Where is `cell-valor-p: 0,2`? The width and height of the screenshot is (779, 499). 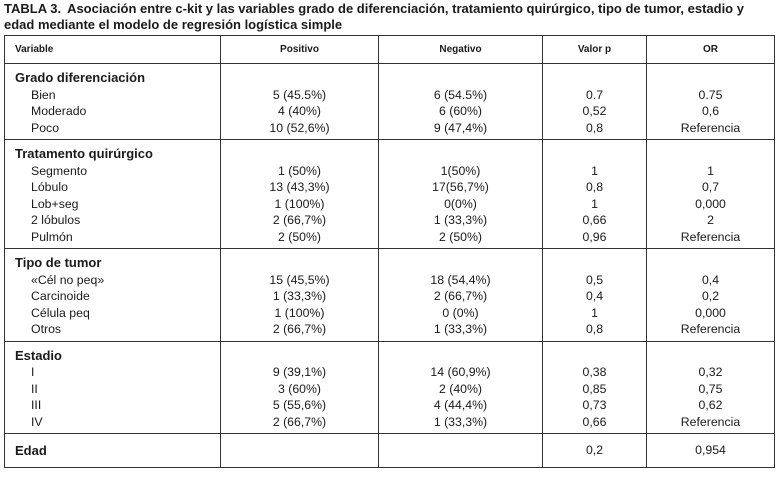 cell-valor-p: 0,2 is located at coordinates (594, 450).